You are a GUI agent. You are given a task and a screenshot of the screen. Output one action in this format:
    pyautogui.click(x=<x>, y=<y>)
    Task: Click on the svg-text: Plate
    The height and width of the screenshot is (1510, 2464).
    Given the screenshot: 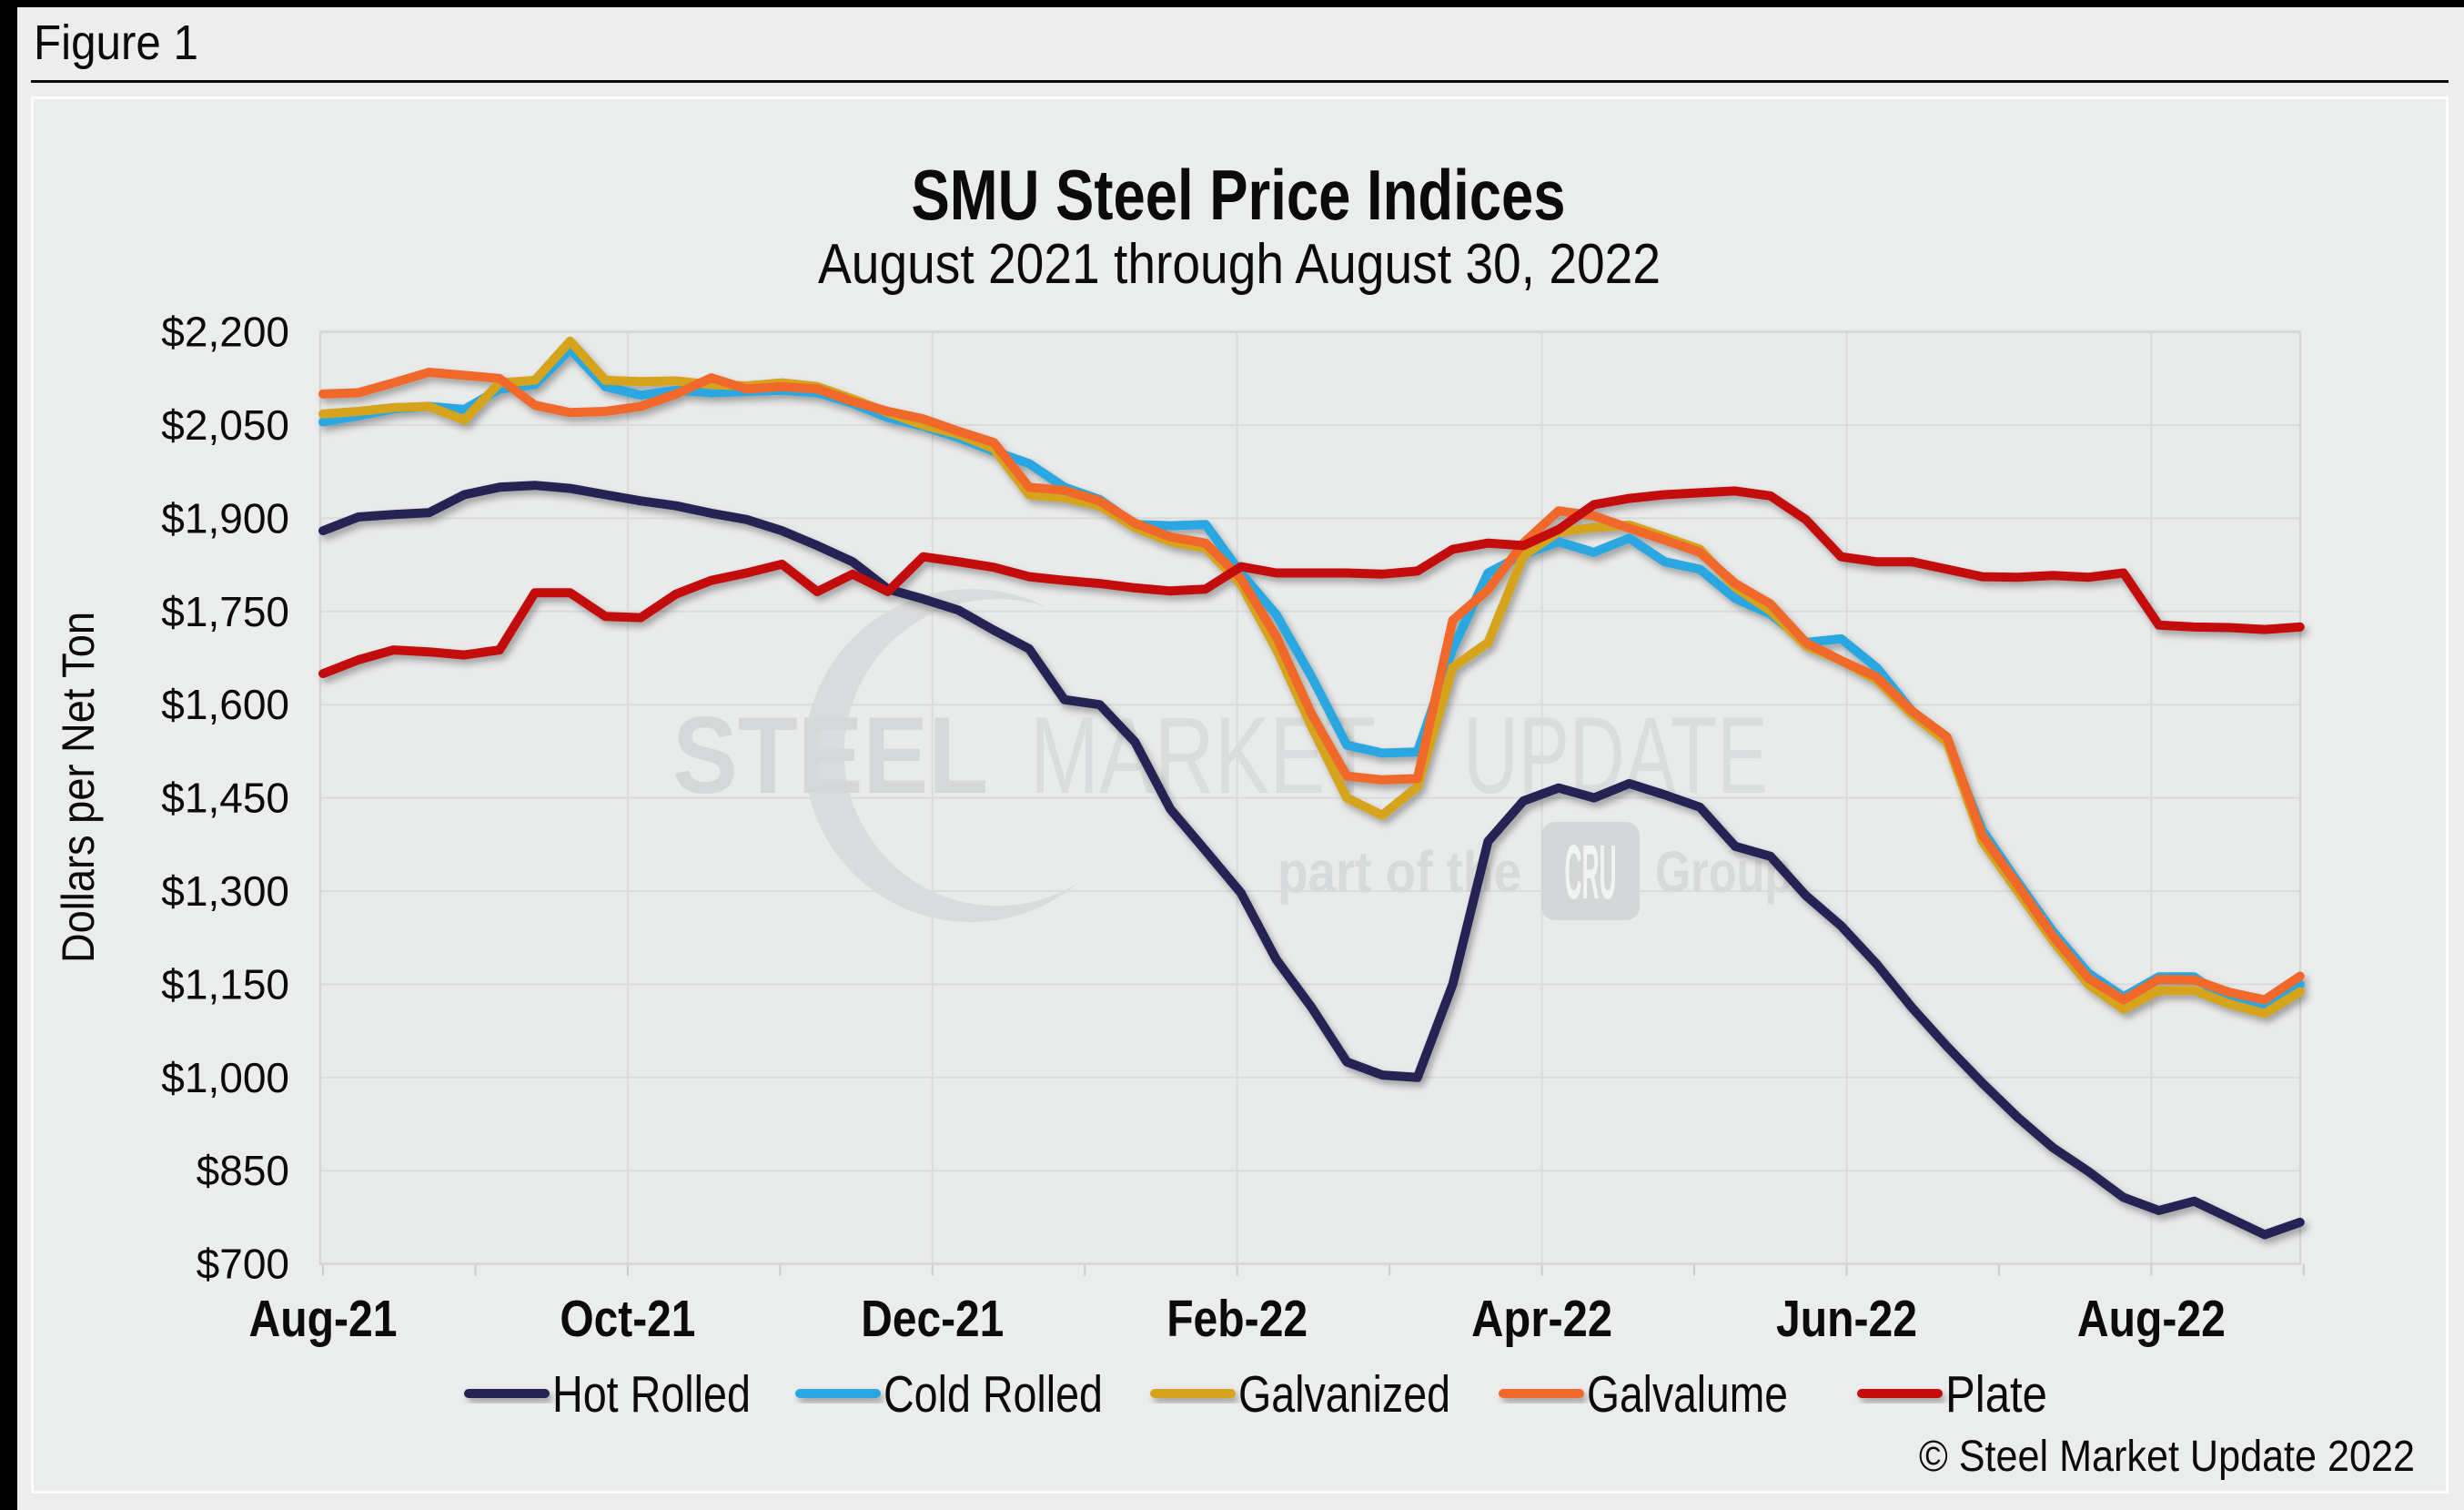 What is the action you would take?
    pyautogui.click(x=1996, y=1394)
    